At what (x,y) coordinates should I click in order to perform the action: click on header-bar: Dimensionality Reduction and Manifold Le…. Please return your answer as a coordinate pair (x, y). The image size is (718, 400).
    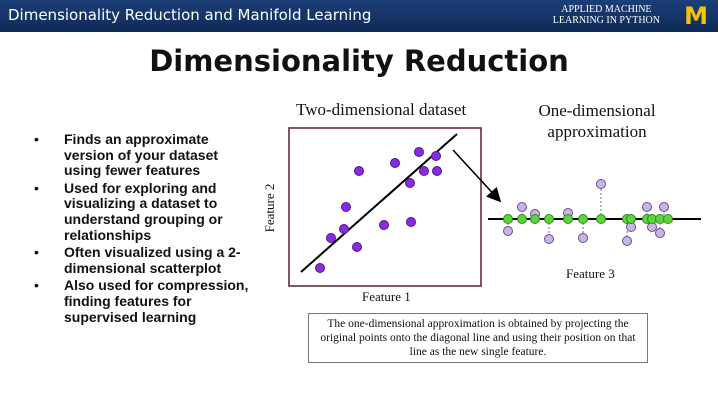
    Looking at the image, I should click on (359, 16).